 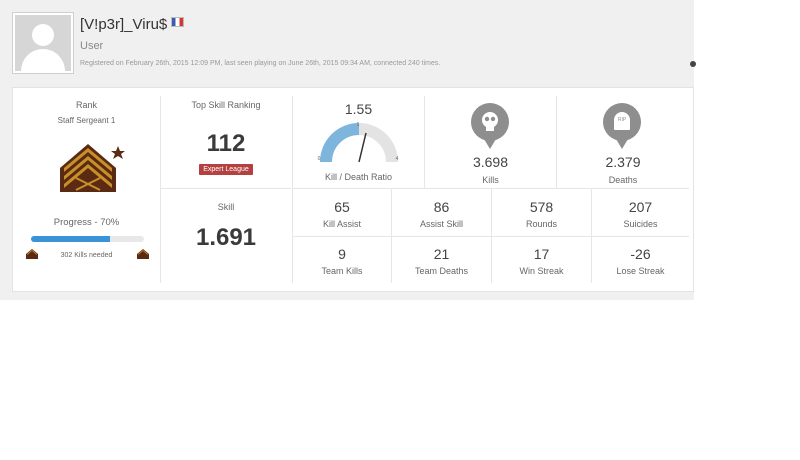 I want to click on skull-icon, so click(x=490, y=126).